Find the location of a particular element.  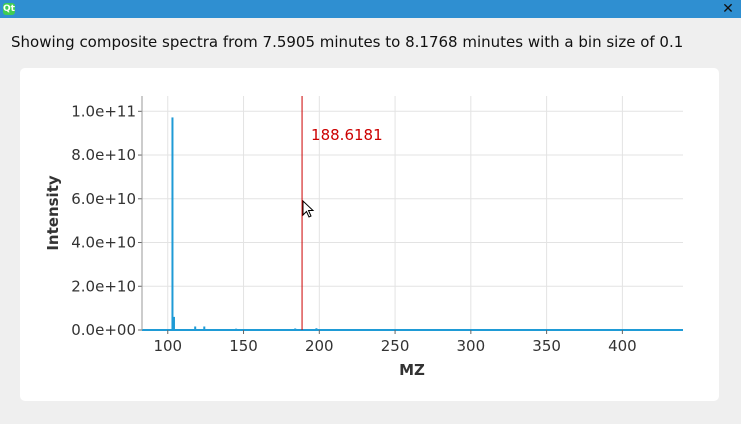

cursor-value-label: 188.6181 is located at coordinates (347, 135).